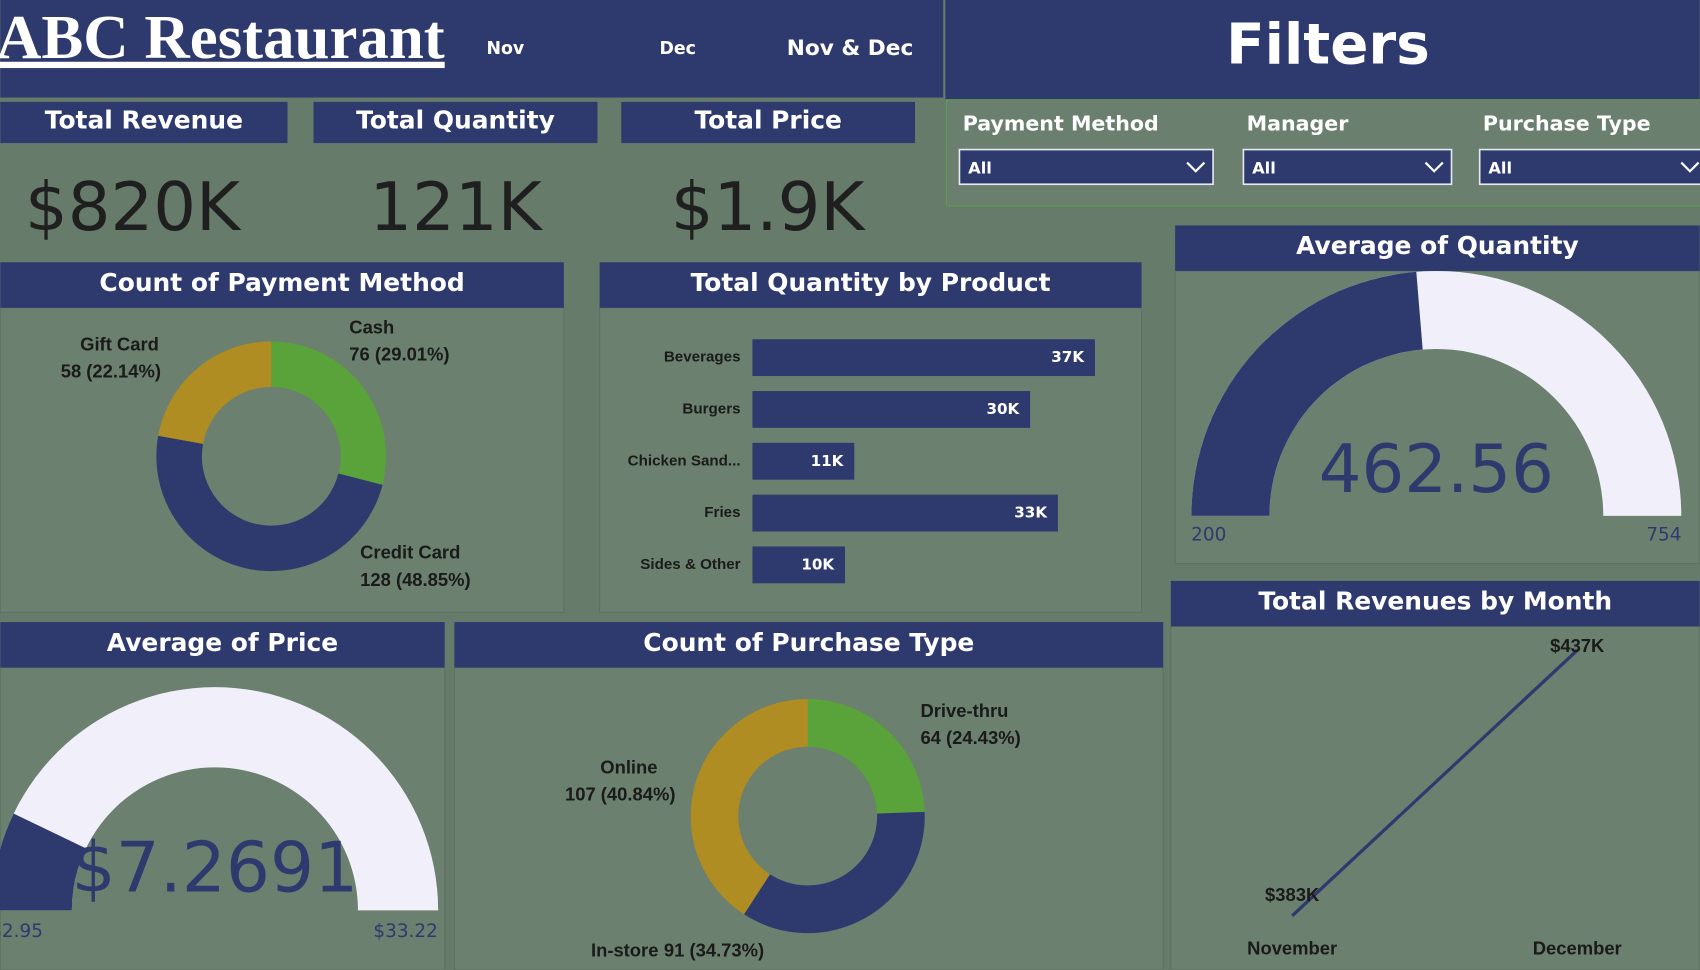  I want to click on slice-name: Gift Card, so click(119, 344).